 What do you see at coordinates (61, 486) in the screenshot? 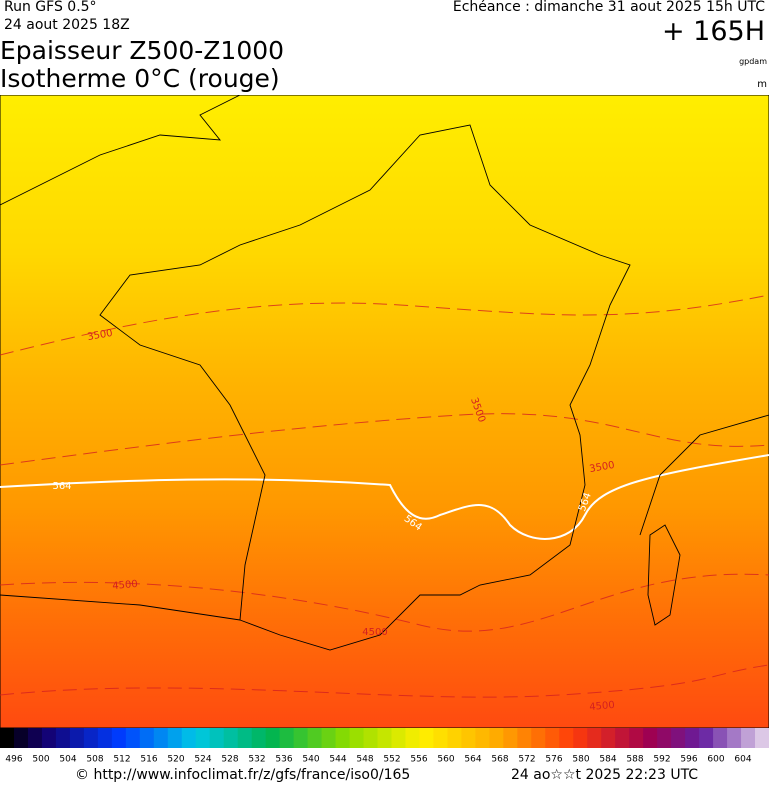
I see `contour-label: 564` at bounding box center [61, 486].